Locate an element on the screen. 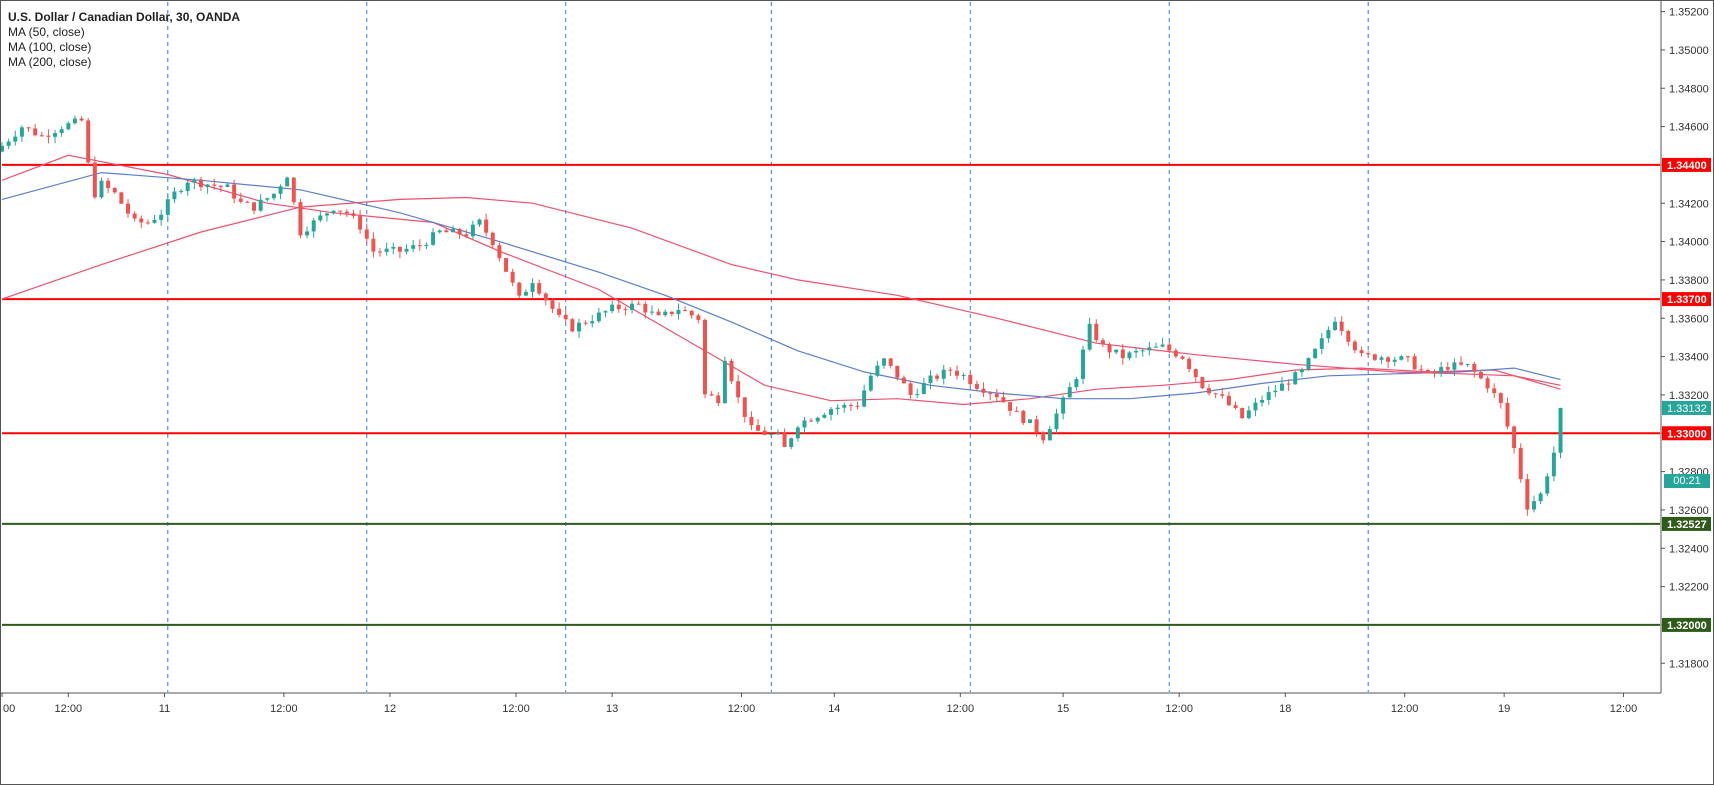  price-tick-label: 1.33400 is located at coordinates (1689, 358).